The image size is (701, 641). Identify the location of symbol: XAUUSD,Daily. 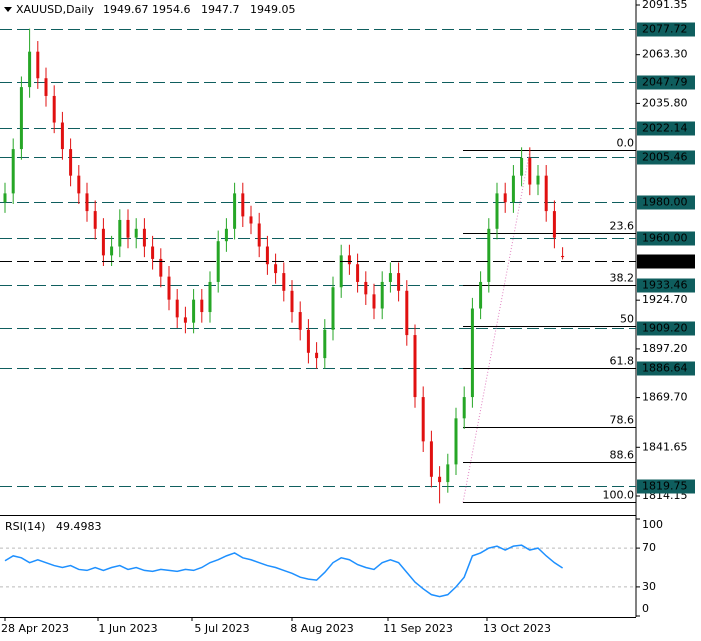
(55, 9).